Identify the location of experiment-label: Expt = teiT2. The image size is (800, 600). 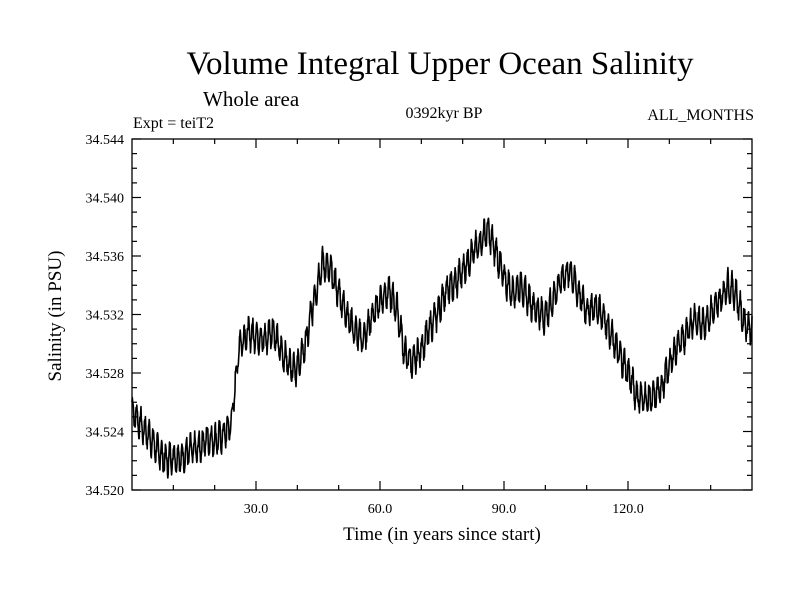
(174, 123).